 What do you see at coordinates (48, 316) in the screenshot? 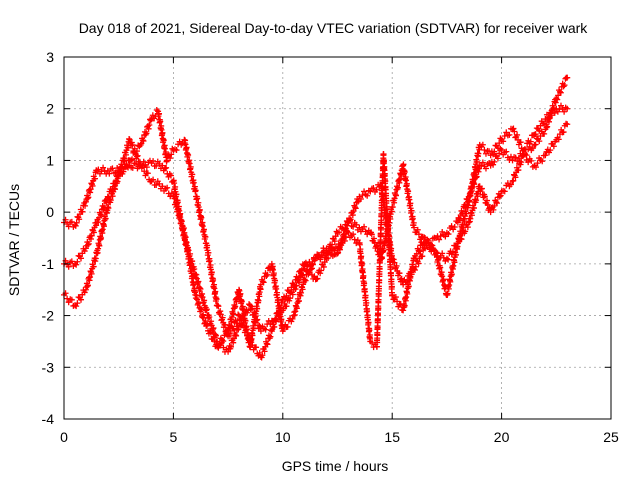
I see `y-tick-label: -2` at bounding box center [48, 316].